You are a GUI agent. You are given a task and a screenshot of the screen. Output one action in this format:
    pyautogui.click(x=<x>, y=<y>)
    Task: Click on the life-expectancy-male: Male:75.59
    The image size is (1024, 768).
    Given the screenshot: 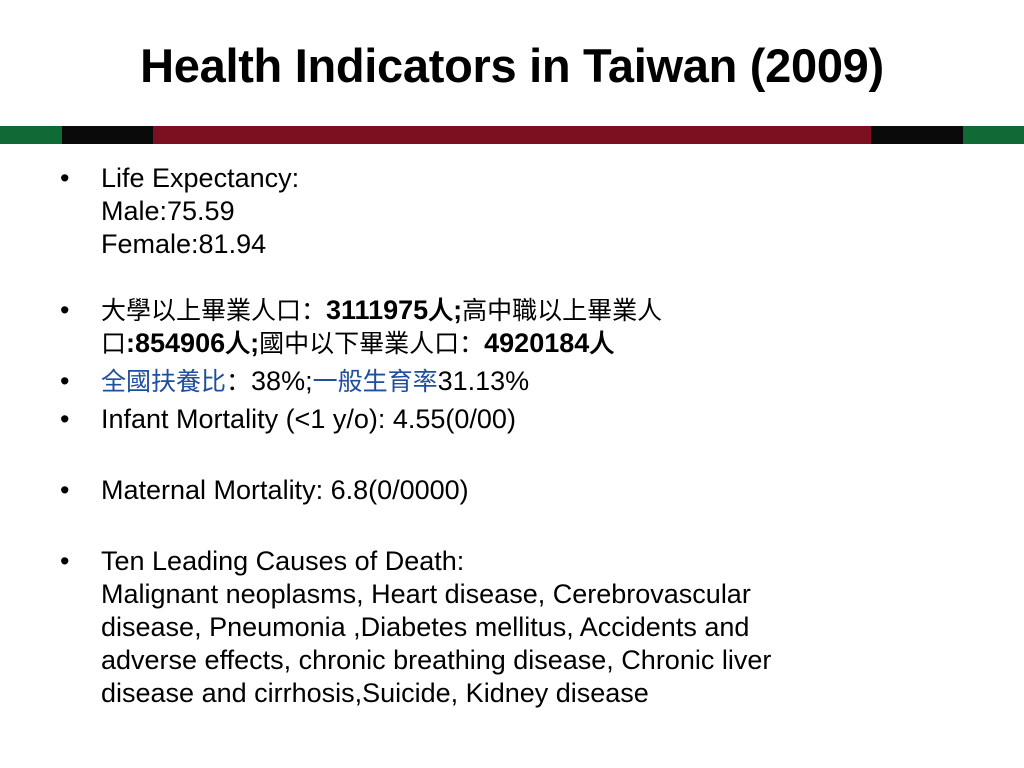 What is the action you would take?
    pyautogui.click(x=168, y=211)
    